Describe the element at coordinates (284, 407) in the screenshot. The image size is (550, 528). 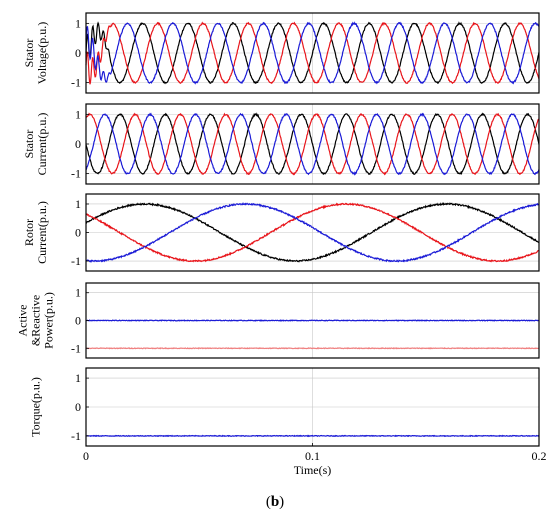
I see `panel-5: 1 0 -1 Torque(p.u.)` at that location.